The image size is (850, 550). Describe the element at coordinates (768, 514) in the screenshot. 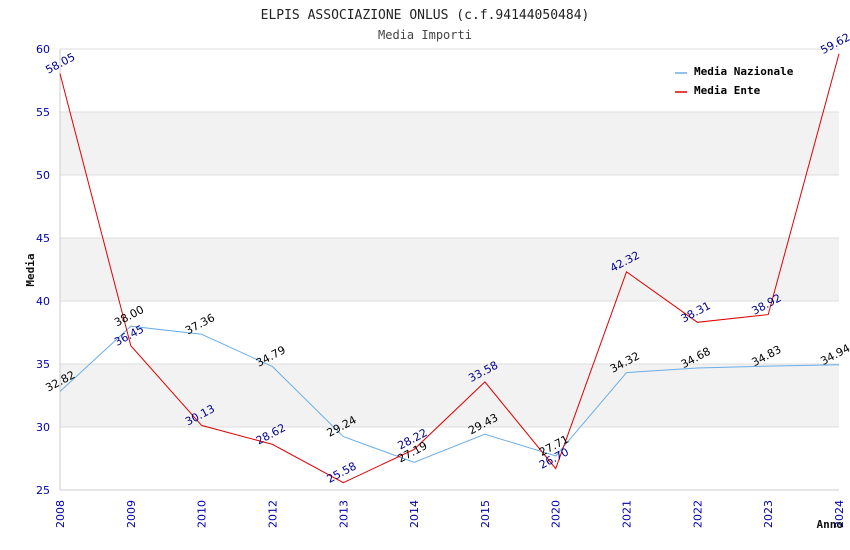

I see `x-tick-label: 2023` at that location.